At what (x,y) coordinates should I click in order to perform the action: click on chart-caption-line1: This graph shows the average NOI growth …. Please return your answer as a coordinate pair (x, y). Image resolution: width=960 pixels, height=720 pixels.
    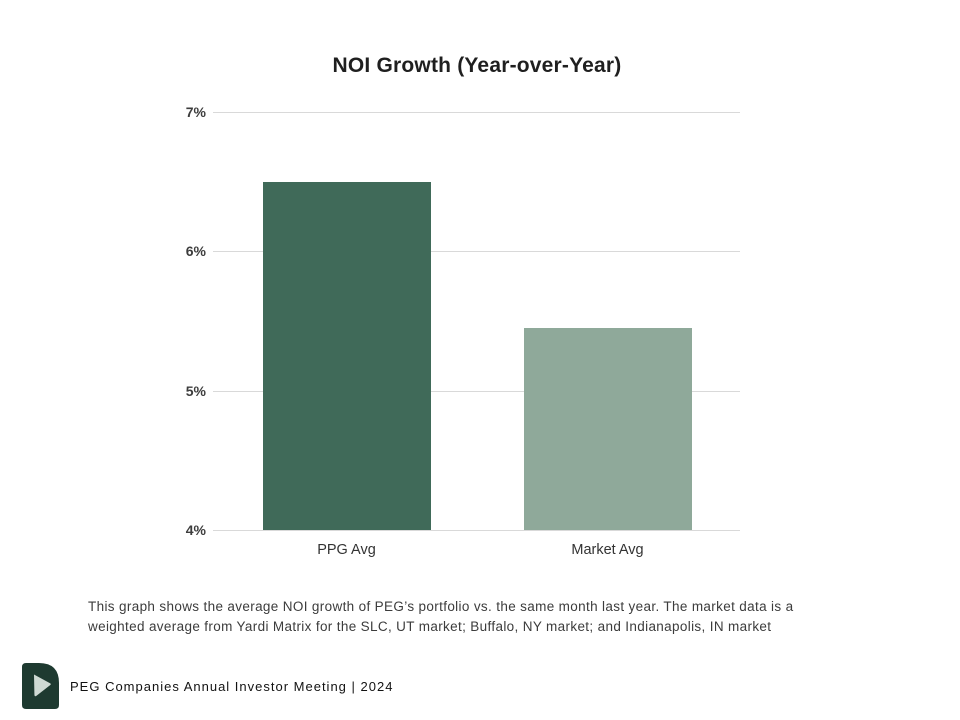
    Looking at the image, I should click on (441, 606).